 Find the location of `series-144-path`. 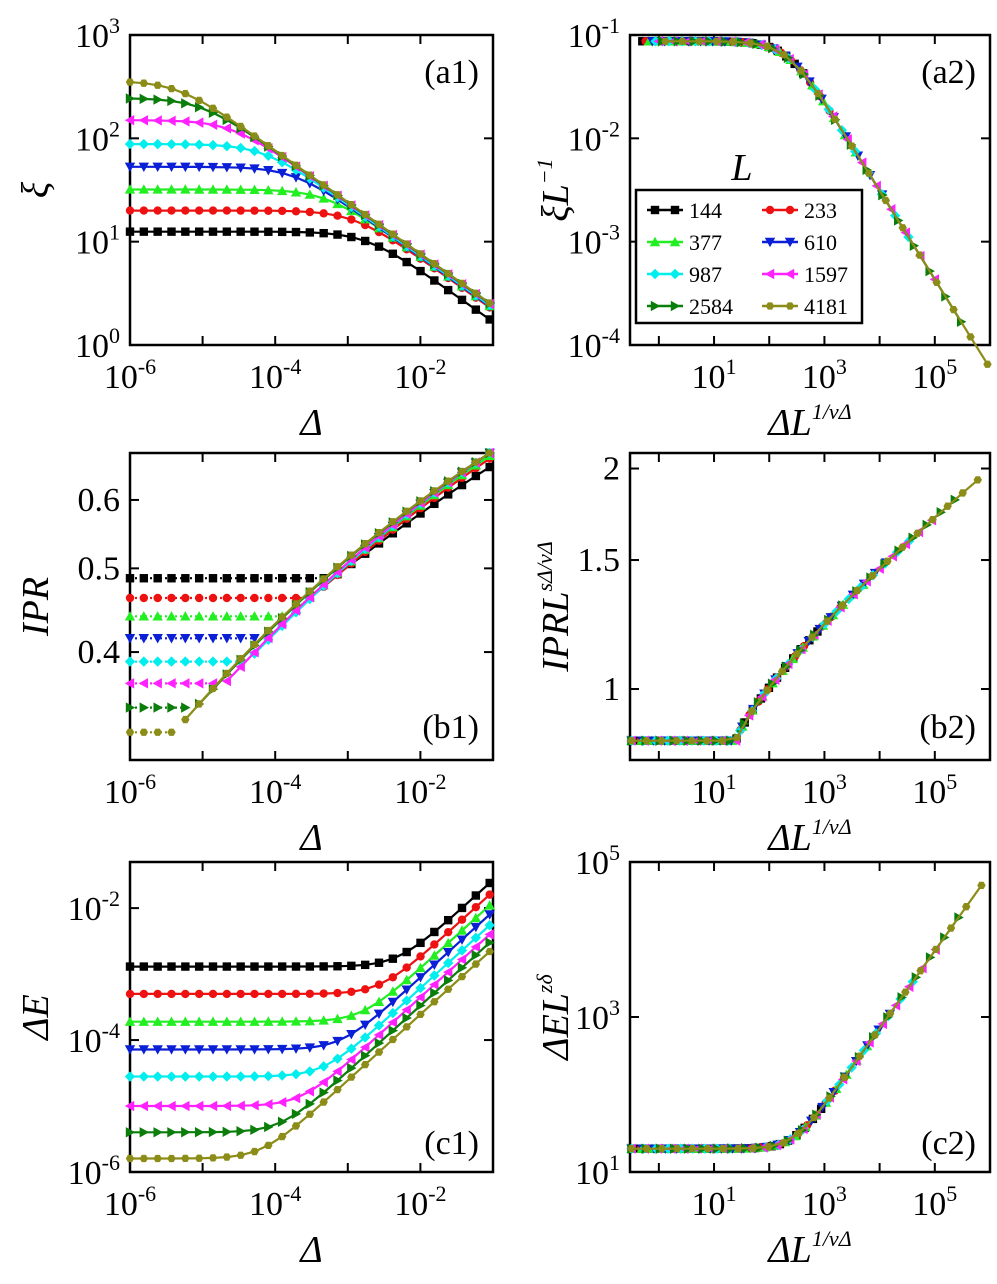

series-144-path is located at coordinates (725, 686).